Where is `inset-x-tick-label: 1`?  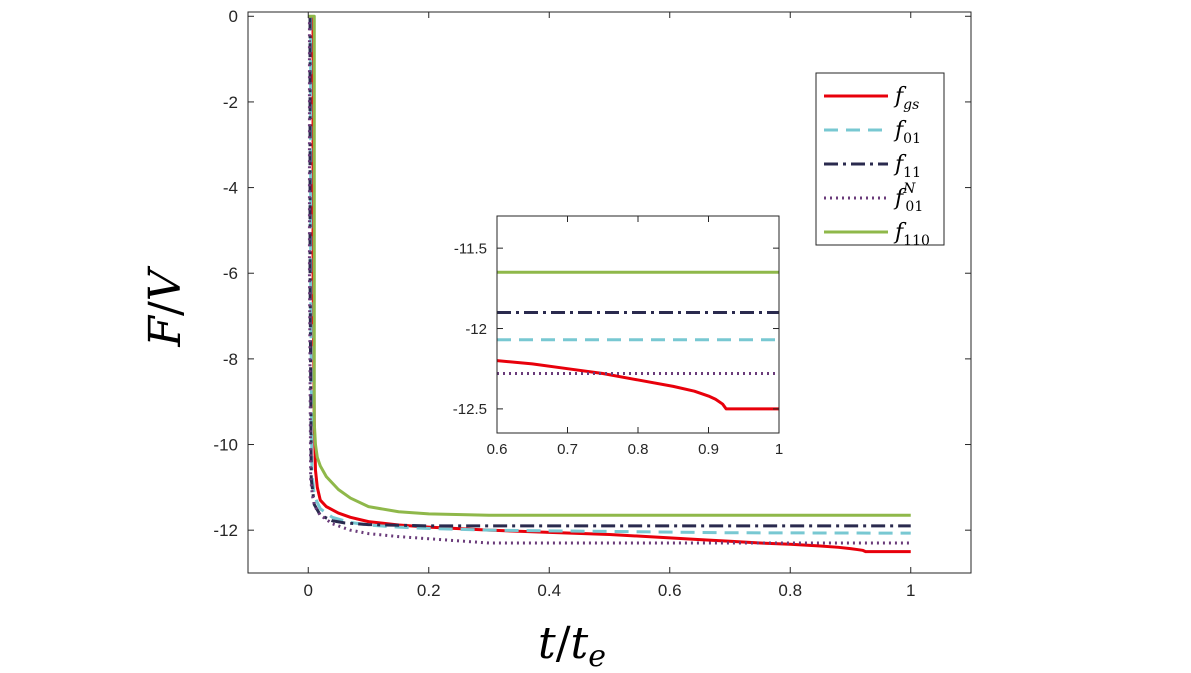
inset-x-tick-label: 1 is located at coordinates (779, 449).